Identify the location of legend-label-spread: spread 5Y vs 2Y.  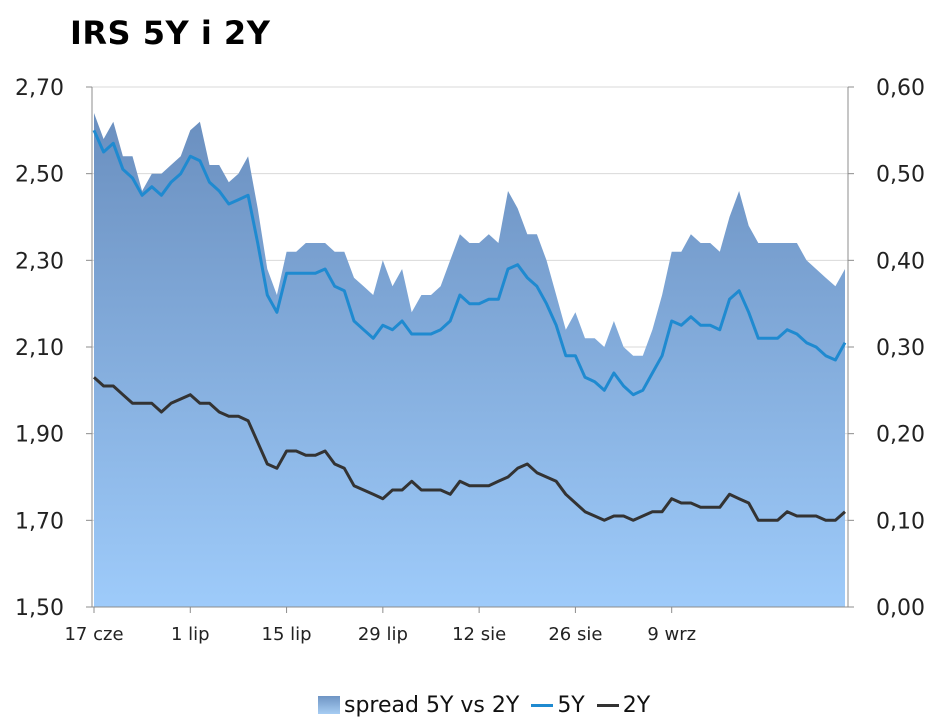
(432, 705).